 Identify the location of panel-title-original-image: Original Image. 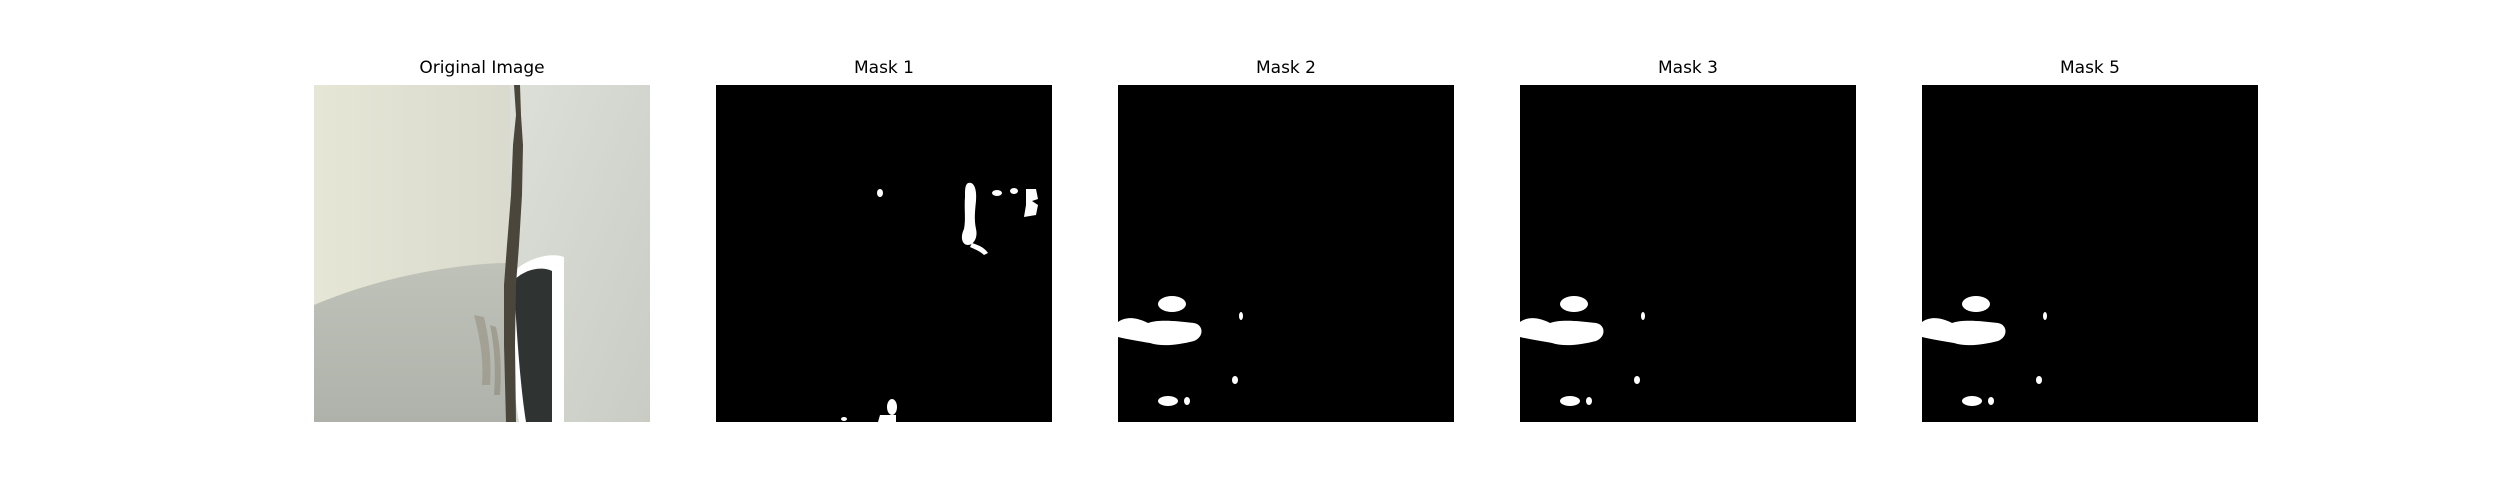
(482, 68).